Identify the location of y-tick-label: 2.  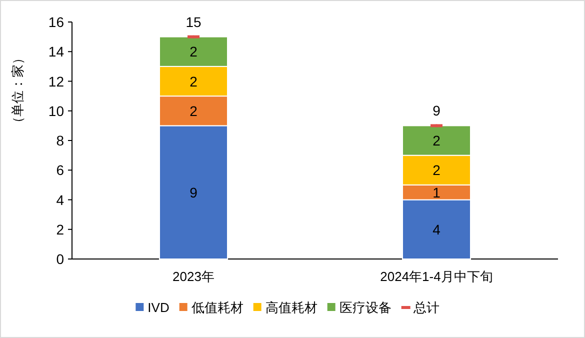
(60, 229).